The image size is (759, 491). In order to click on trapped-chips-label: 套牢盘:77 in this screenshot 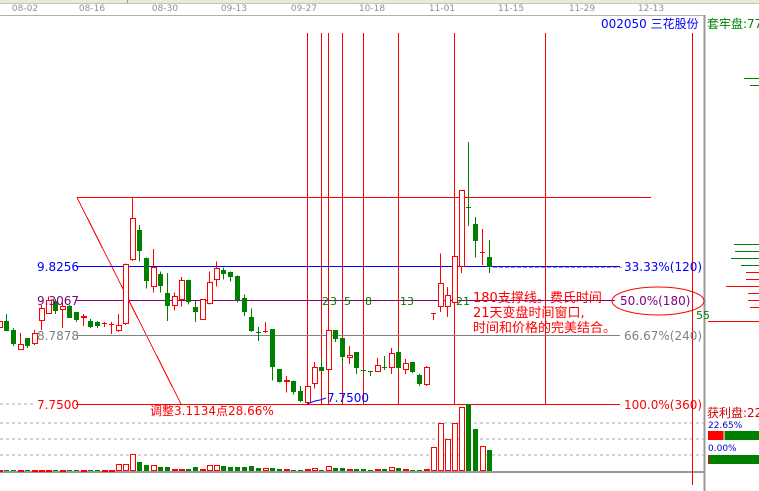, I will do `click(733, 24)`.